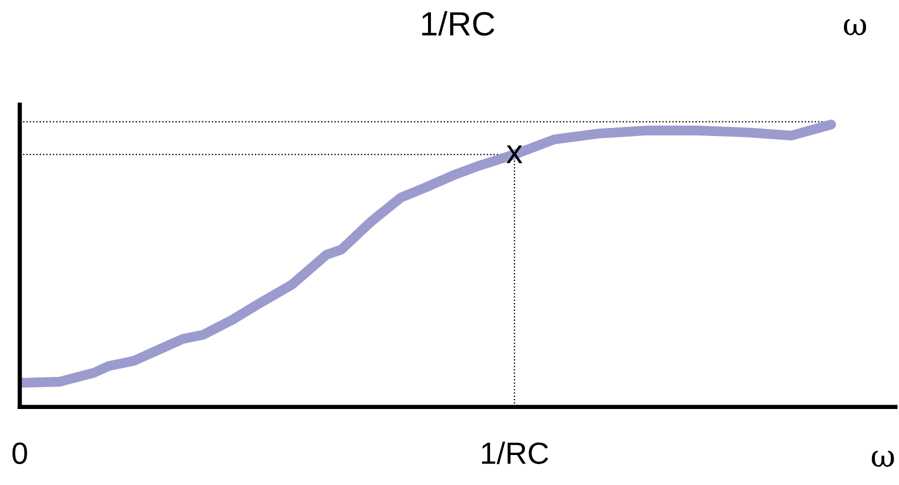  What do you see at coordinates (458, 23) in the screenshot?
I see `chart-title: 1/RC` at bounding box center [458, 23].